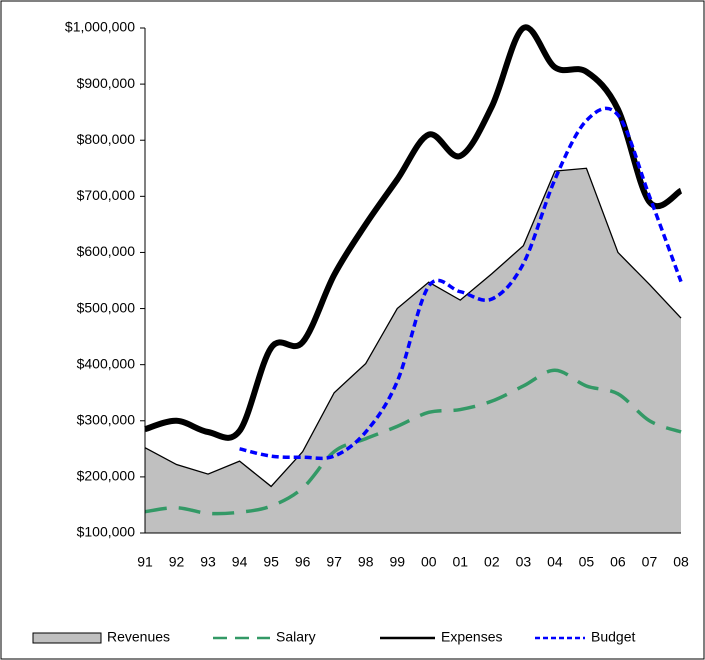 This screenshot has width=705, height=660. What do you see at coordinates (106, 476) in the screenshot?
I see `y-tick-label: $200,000` at bounding box center [106, 476].